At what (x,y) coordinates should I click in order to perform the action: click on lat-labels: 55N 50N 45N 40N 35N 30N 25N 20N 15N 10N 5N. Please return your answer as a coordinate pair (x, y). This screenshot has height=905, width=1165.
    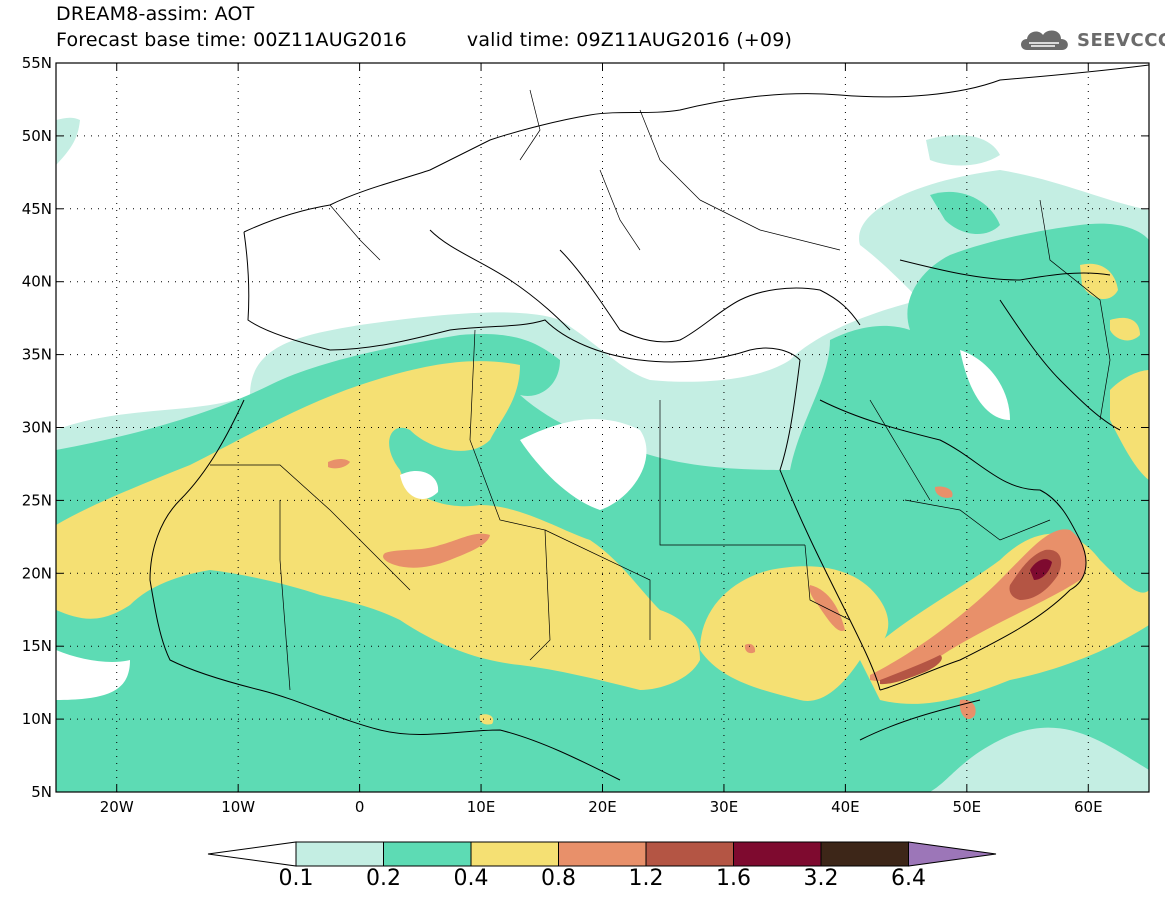
    Looking at the image, I should click on (37, 427).